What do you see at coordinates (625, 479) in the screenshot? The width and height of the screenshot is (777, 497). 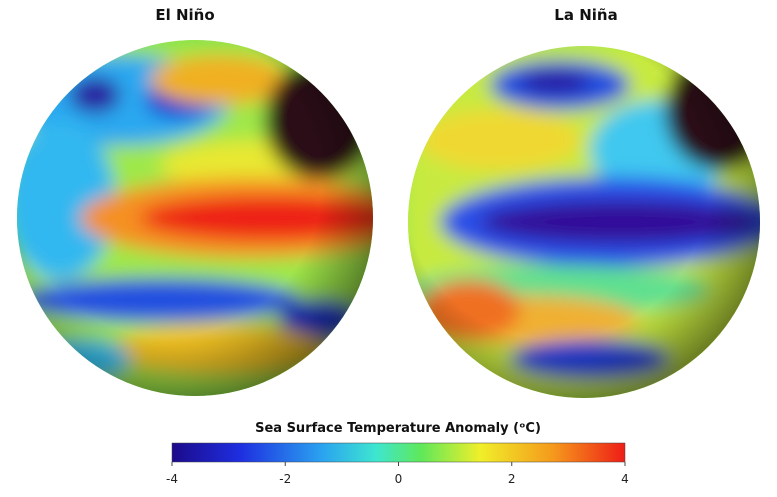 I see `tick-label: 4` at bounding box center [625, 479].